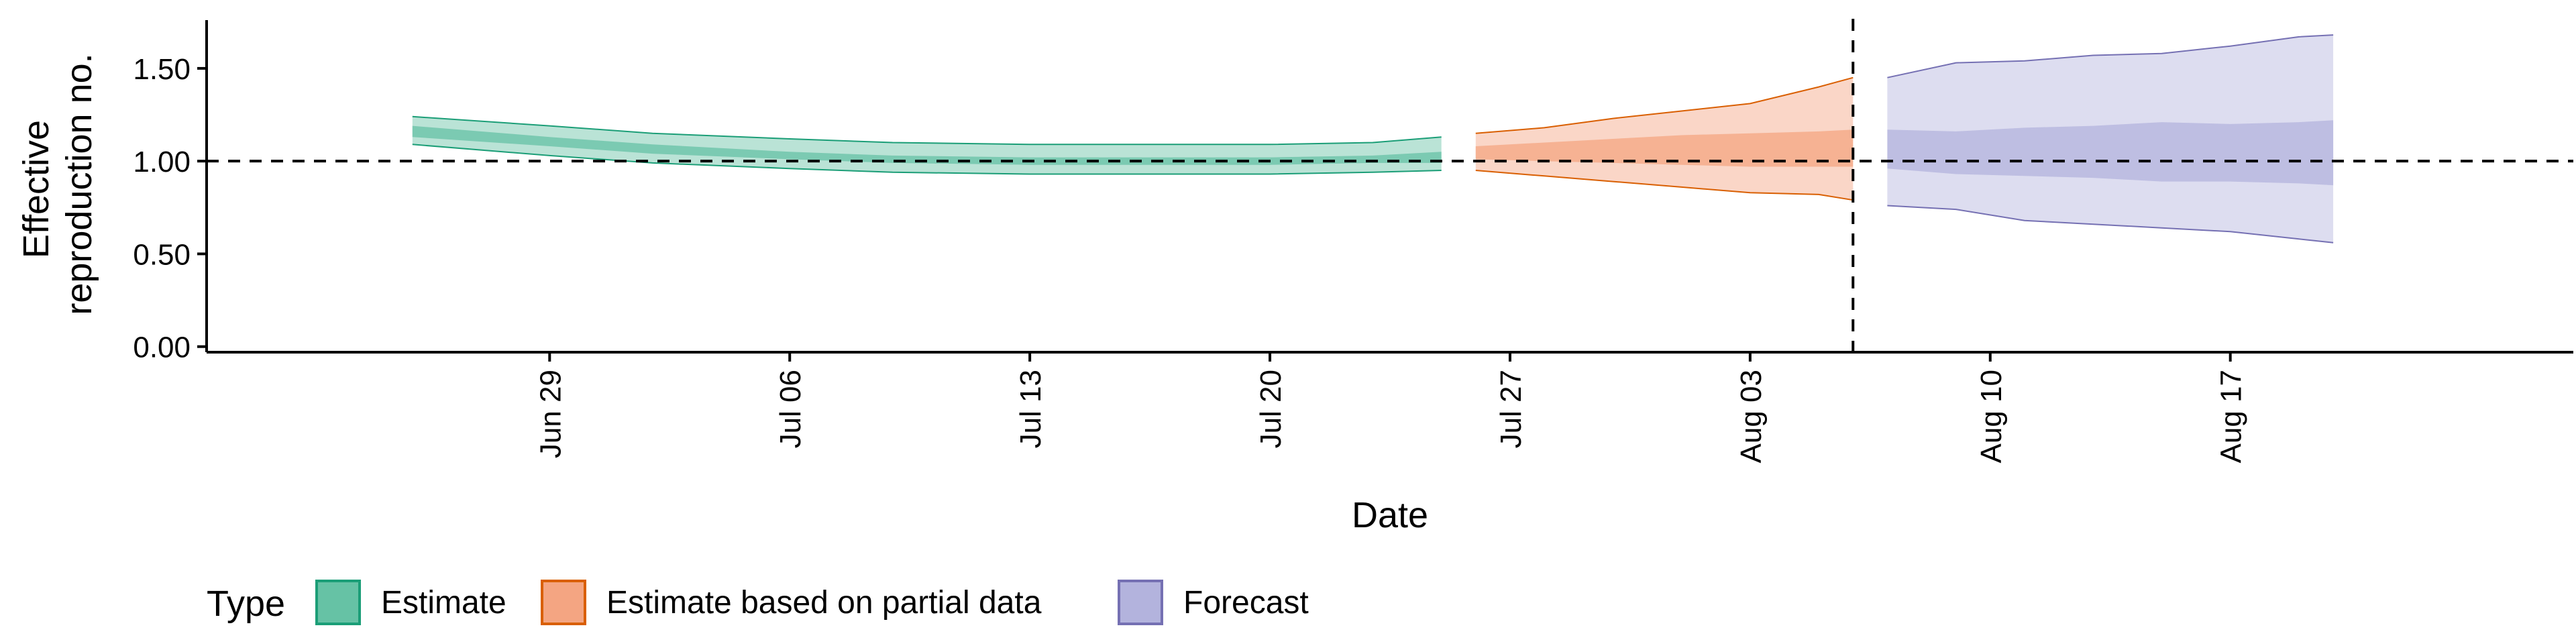 Image resolution: width=2576 pixels, height=644 pixels. What do you see at coordinates (2110, 224) in the screenshot?
I see `forecast-lower-bound-line` at bounding box center [2110, 224].